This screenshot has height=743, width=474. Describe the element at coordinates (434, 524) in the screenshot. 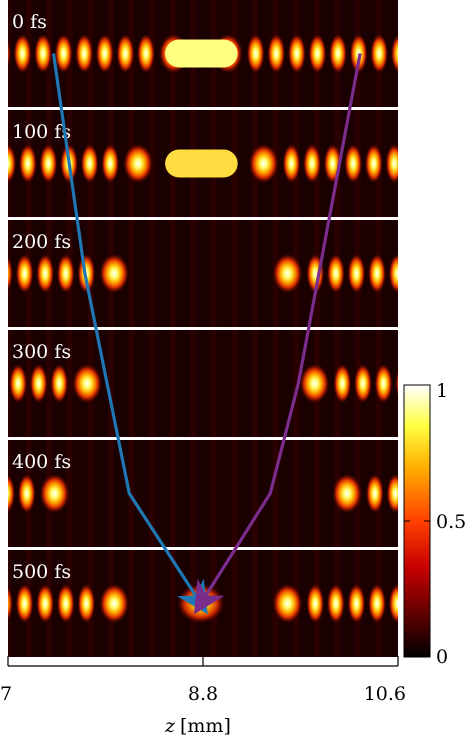

I see `colorbar: 00.51` at that location.